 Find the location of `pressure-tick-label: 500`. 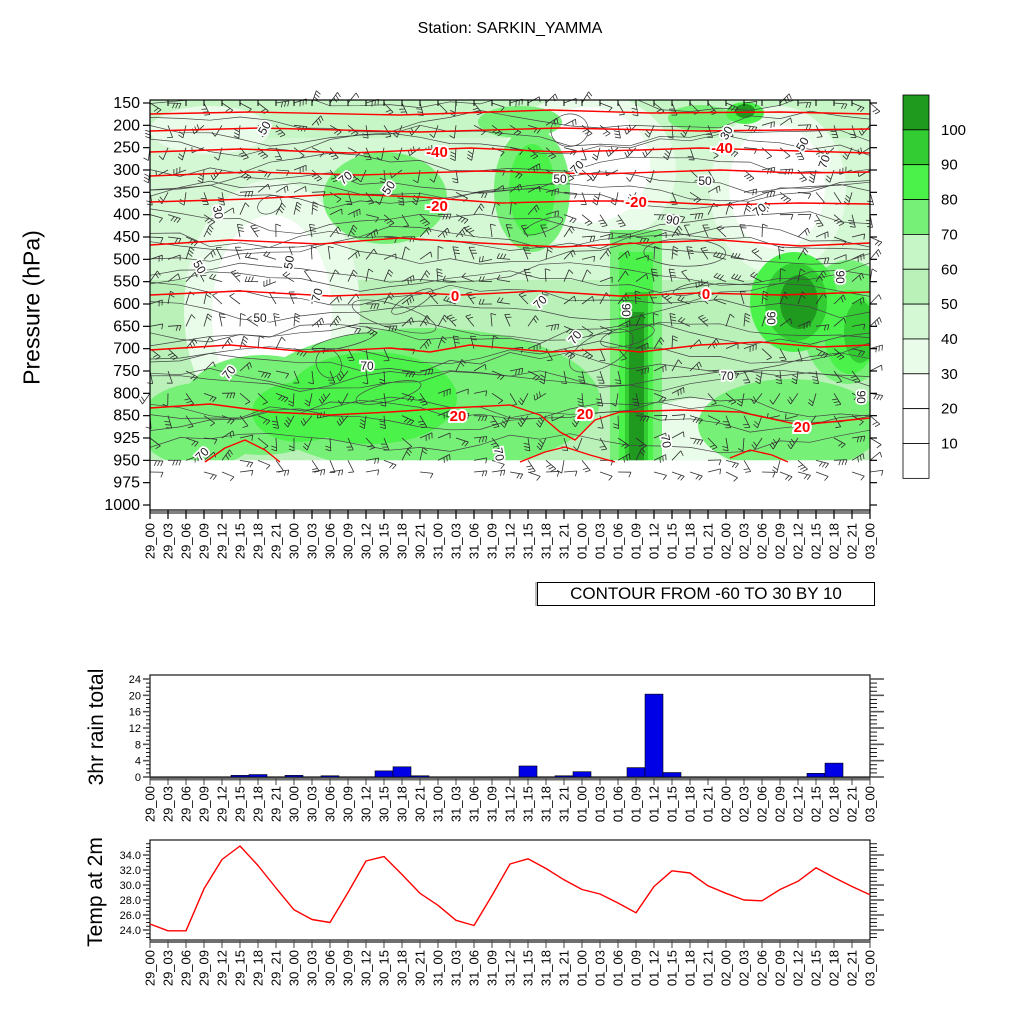

pressure-tick-label: 500 is located at coordinates (126, 259).